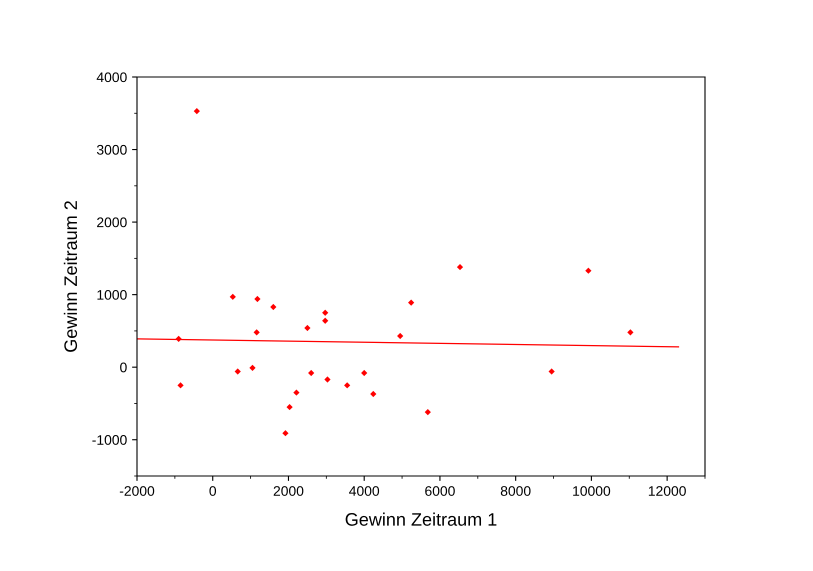 Image resolution: width=813 pixels, height=571 pixels. I want to click on y-tick-label: -1000, so click(109, 440).